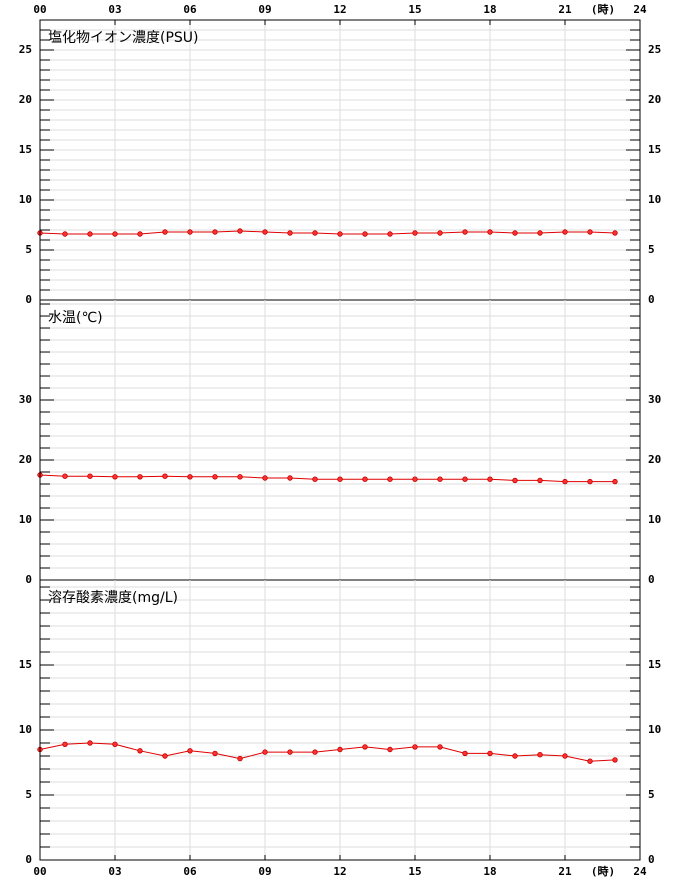 Image resolution: width=680 pixels, height=880 pixels. Describe the element at coordinates (75, 318) in the screenshot. I see `chart-title: 水温(℃)` at that location.